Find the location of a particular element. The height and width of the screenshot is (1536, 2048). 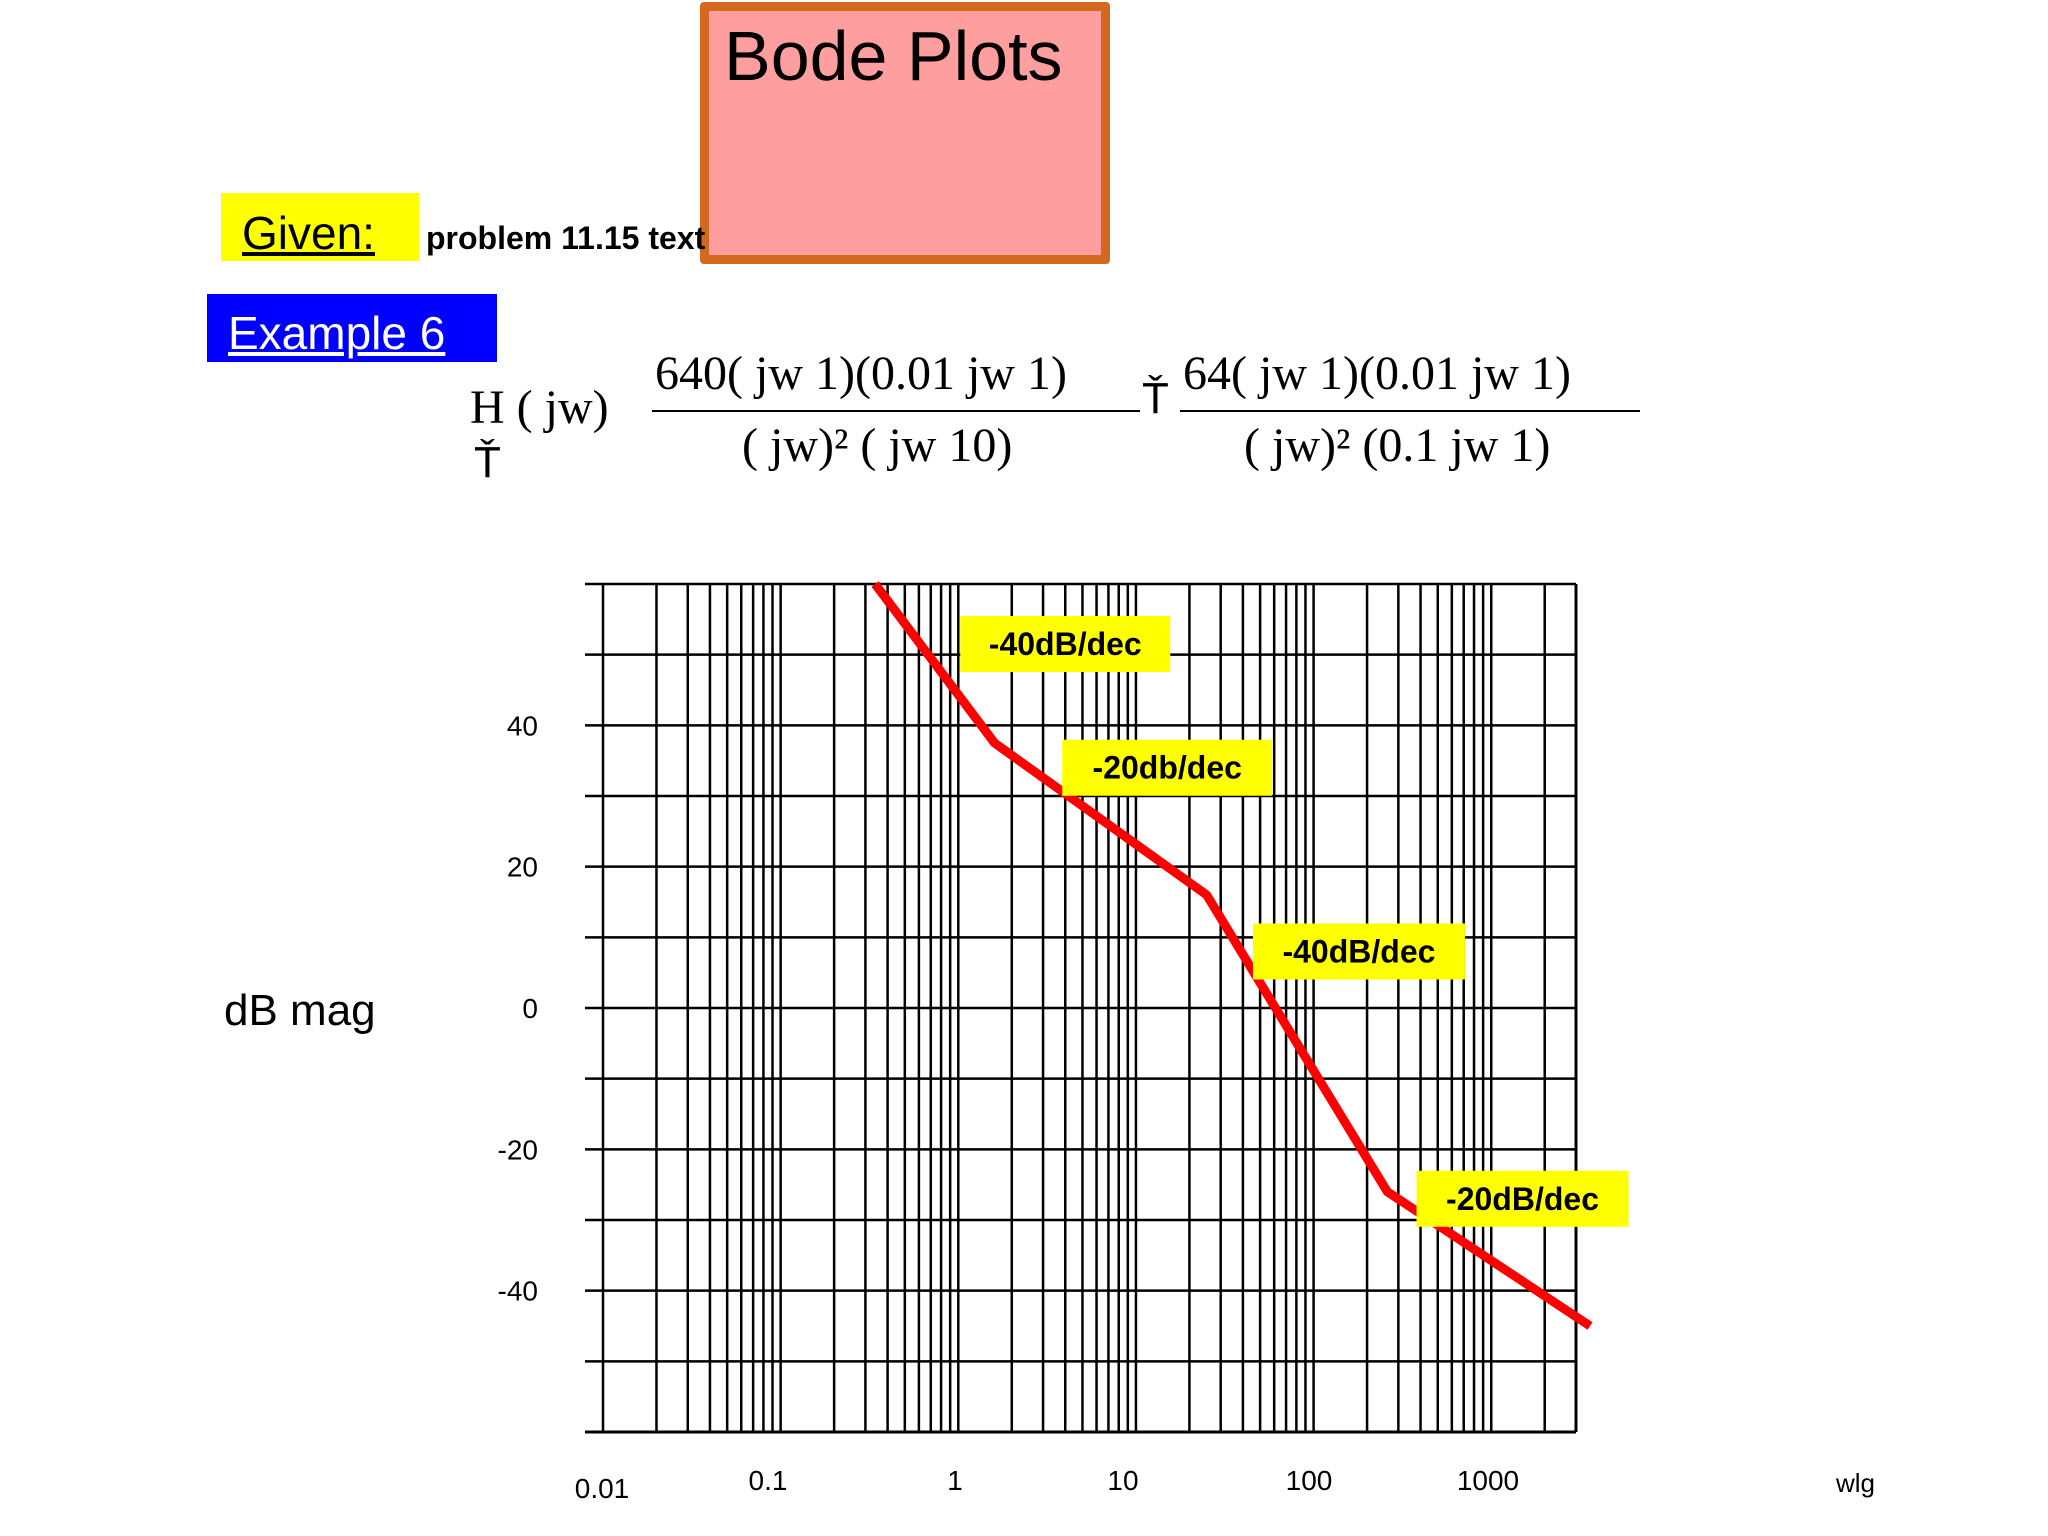

y-axis-label: dB mag is located at coordinates (300, 1010).